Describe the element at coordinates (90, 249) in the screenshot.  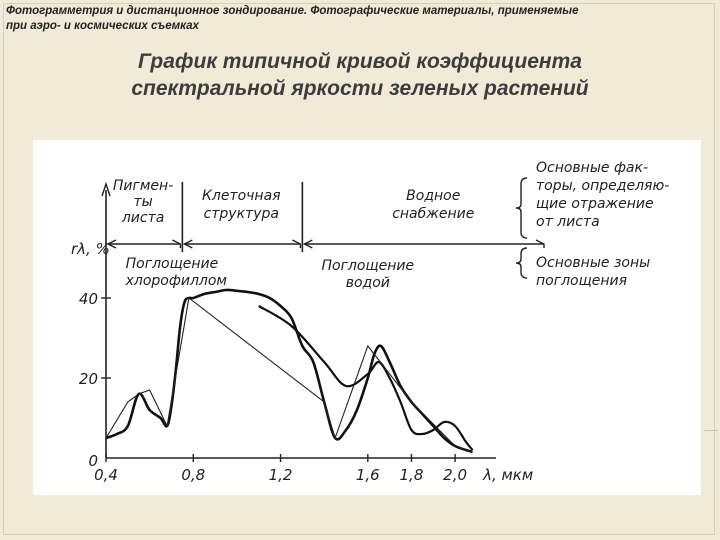
I see `y-axis-label: rλ, %` at that location.